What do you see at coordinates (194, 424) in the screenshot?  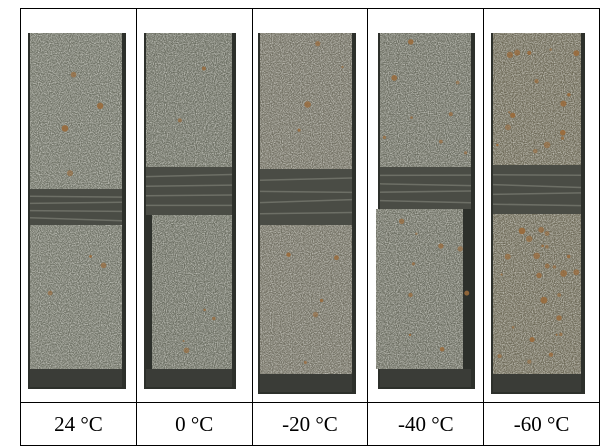 I see `temperature-label-0c: 0 °C` at bounding box center [194, 424].